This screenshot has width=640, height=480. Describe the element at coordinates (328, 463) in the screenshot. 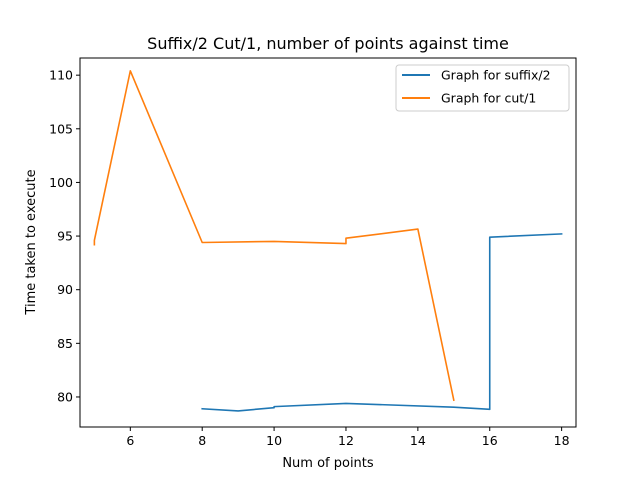

I see `x-axis-label: Num of points` at that location.